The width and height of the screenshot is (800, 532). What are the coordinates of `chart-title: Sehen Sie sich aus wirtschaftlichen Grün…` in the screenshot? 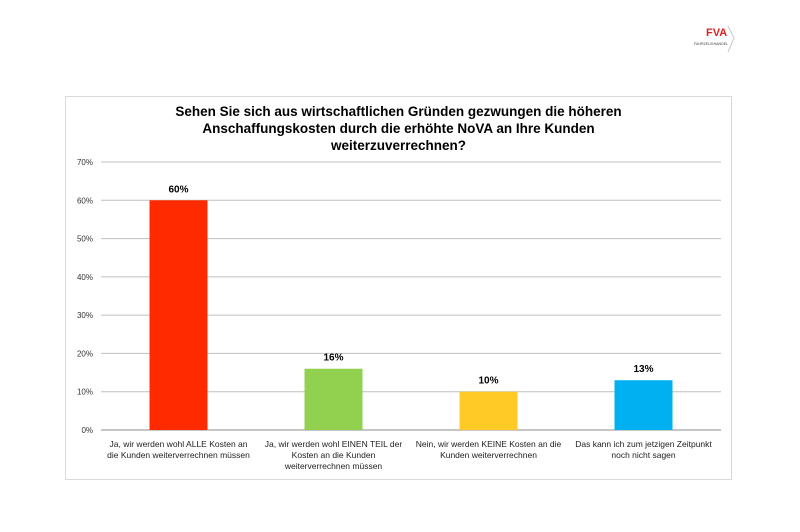 It's located at (398, 128).